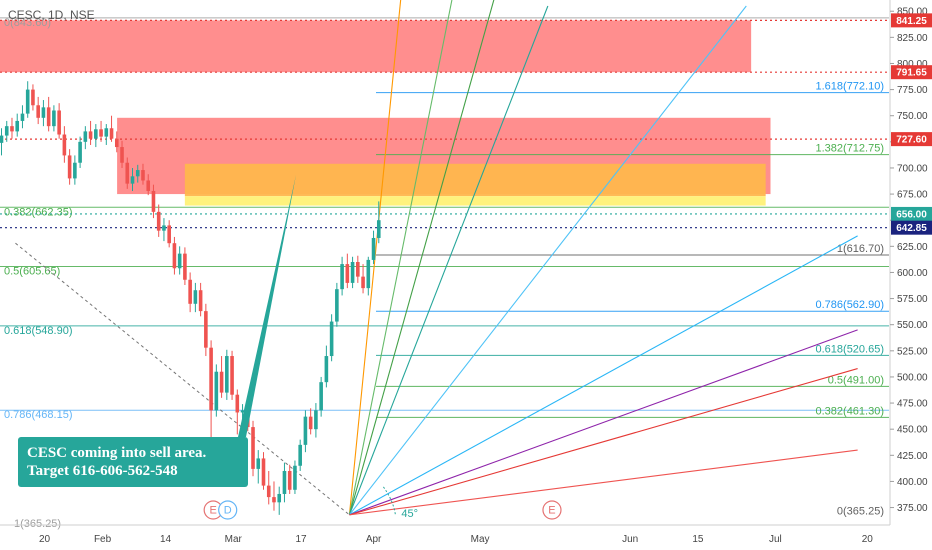 This screenshot has height=550, width=932. What do you see at coordinates (912, 508) in the screenshot?
I see `y-tick-label: 375.00` at bounding box center [912, 508].